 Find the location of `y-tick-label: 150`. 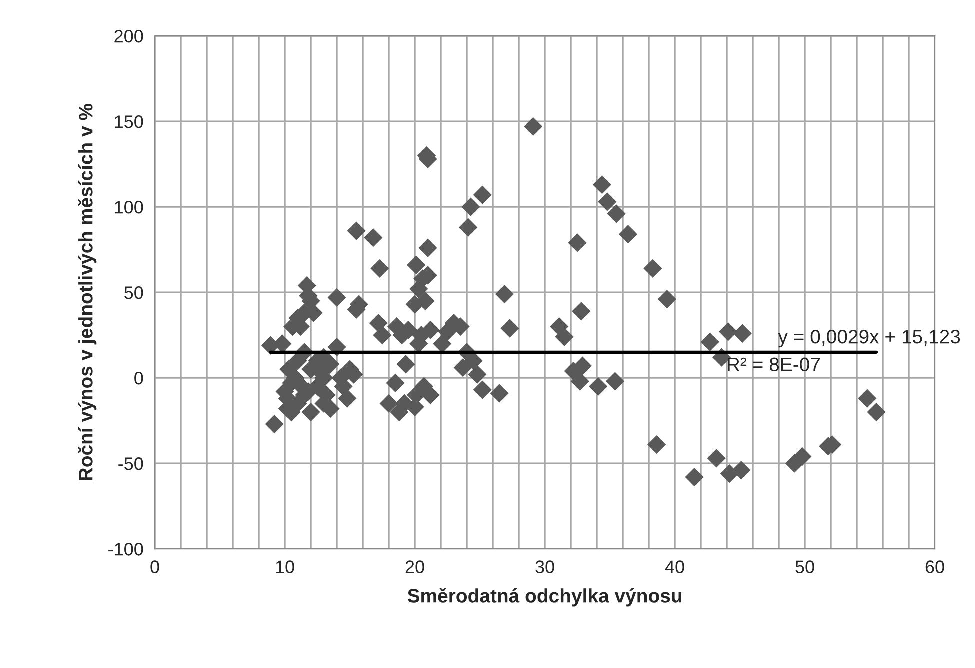

y-tick-label: 150 is located at coordinates (129, 122).